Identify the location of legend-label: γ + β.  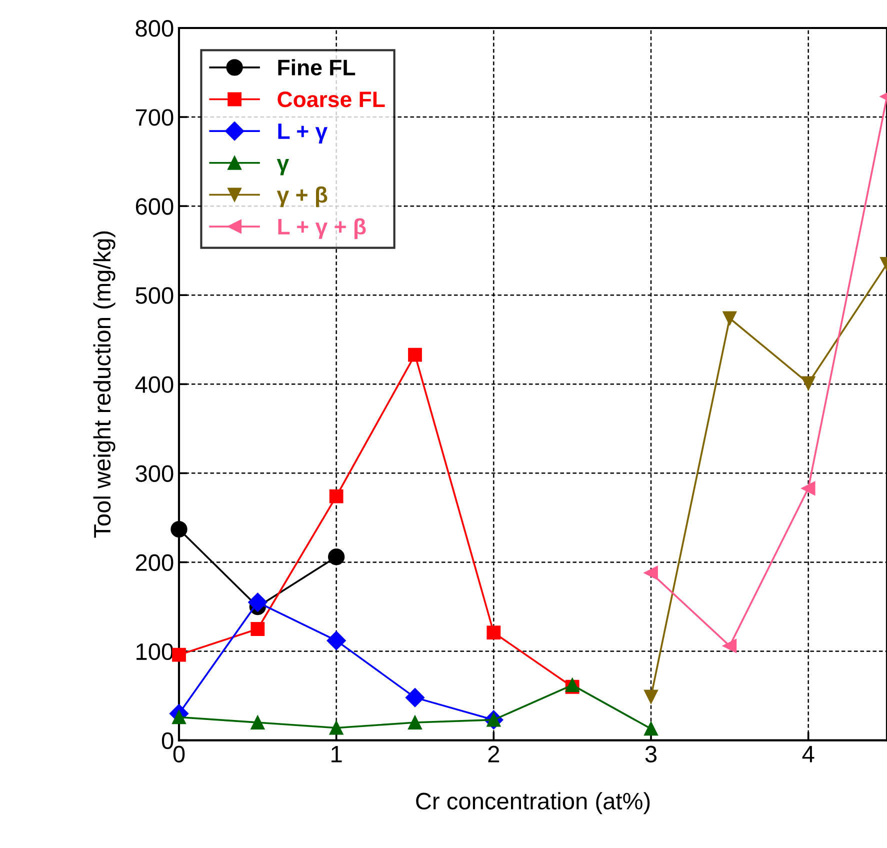
(302, 197).